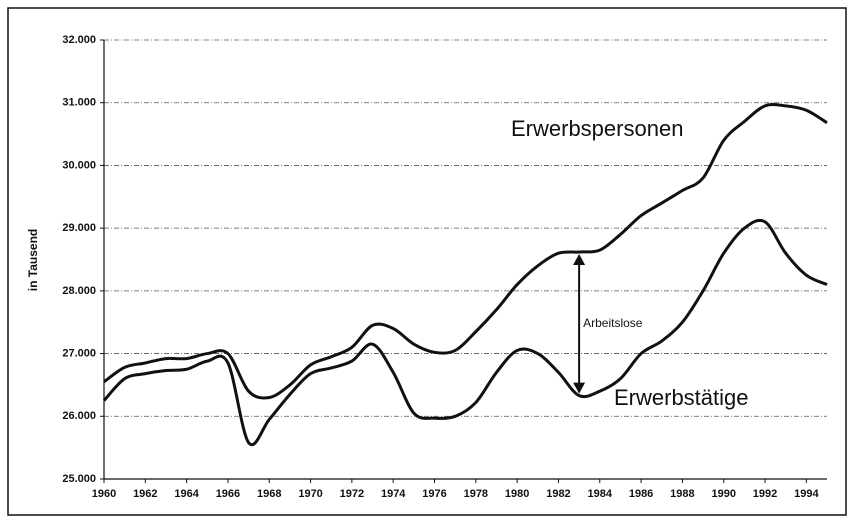 This screenshot has height=523, width=854. Describe the element at coordinates (33, 260) in the screenshot. I see `y-axis-label: in Tausend` at that location.